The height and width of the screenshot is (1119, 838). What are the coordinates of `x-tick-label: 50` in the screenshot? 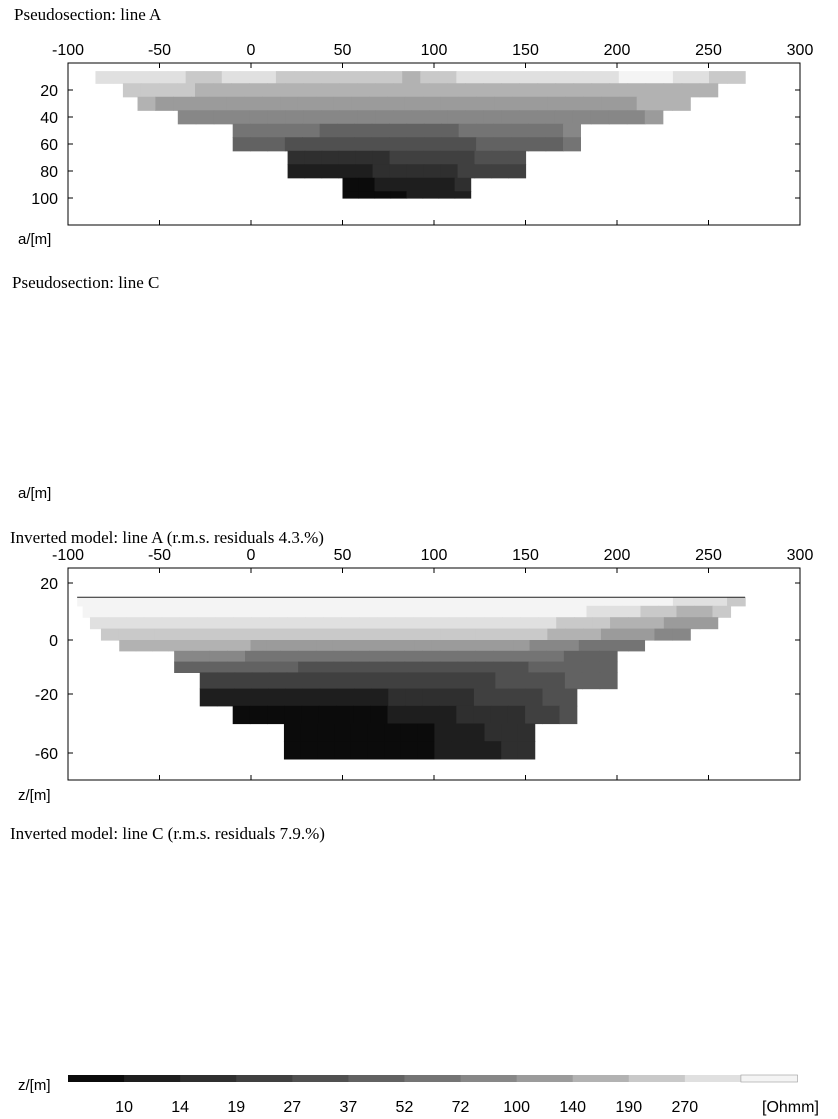 It's located at (343, 555).